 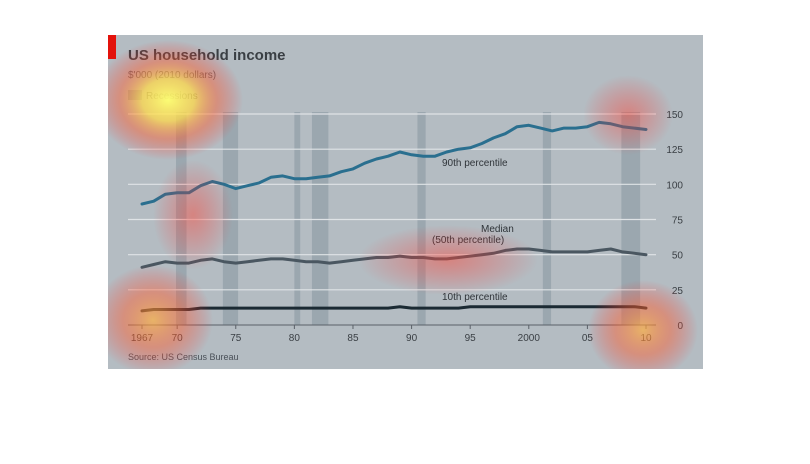 I want to click on annotation-p10: 10th percentile, so click(x=475, y=297).